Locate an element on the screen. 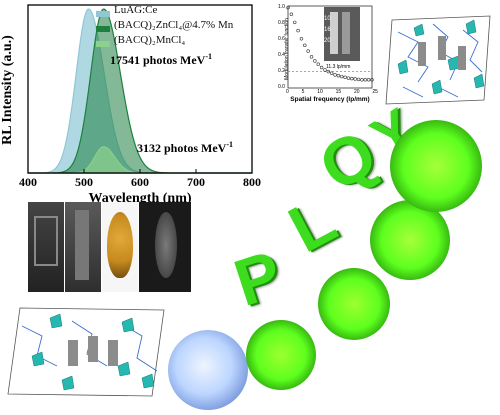 The image size is (500, 415). annotation-3132: 3132 photos MeV-1 is located at coordinates (185, 147).